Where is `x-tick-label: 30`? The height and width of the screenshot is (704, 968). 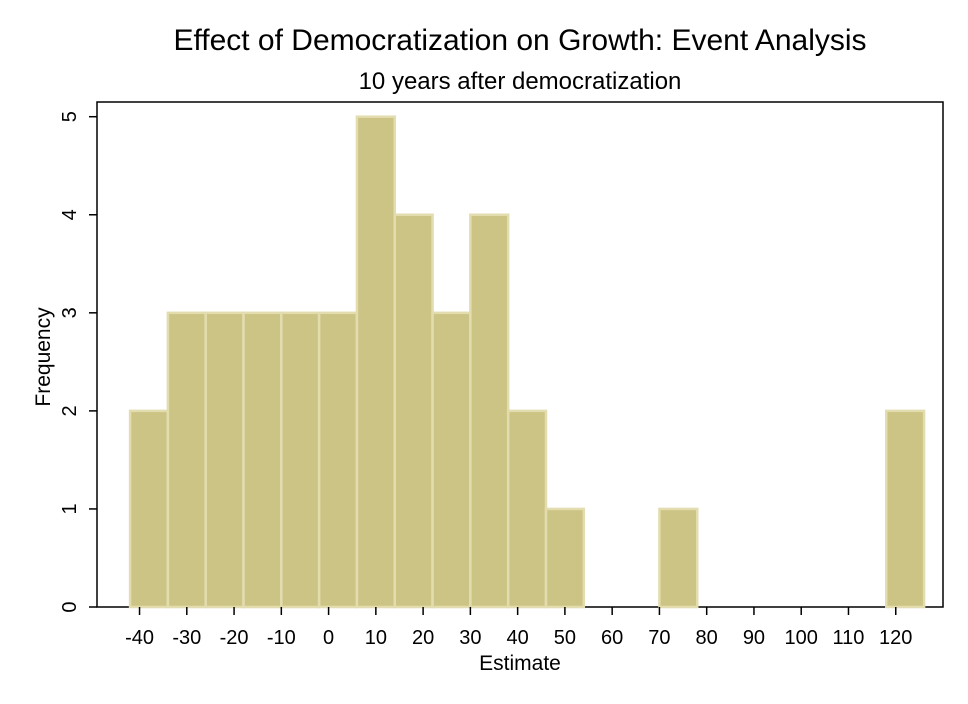 x-tick-label: 30 is located at coordinates (470, 638).